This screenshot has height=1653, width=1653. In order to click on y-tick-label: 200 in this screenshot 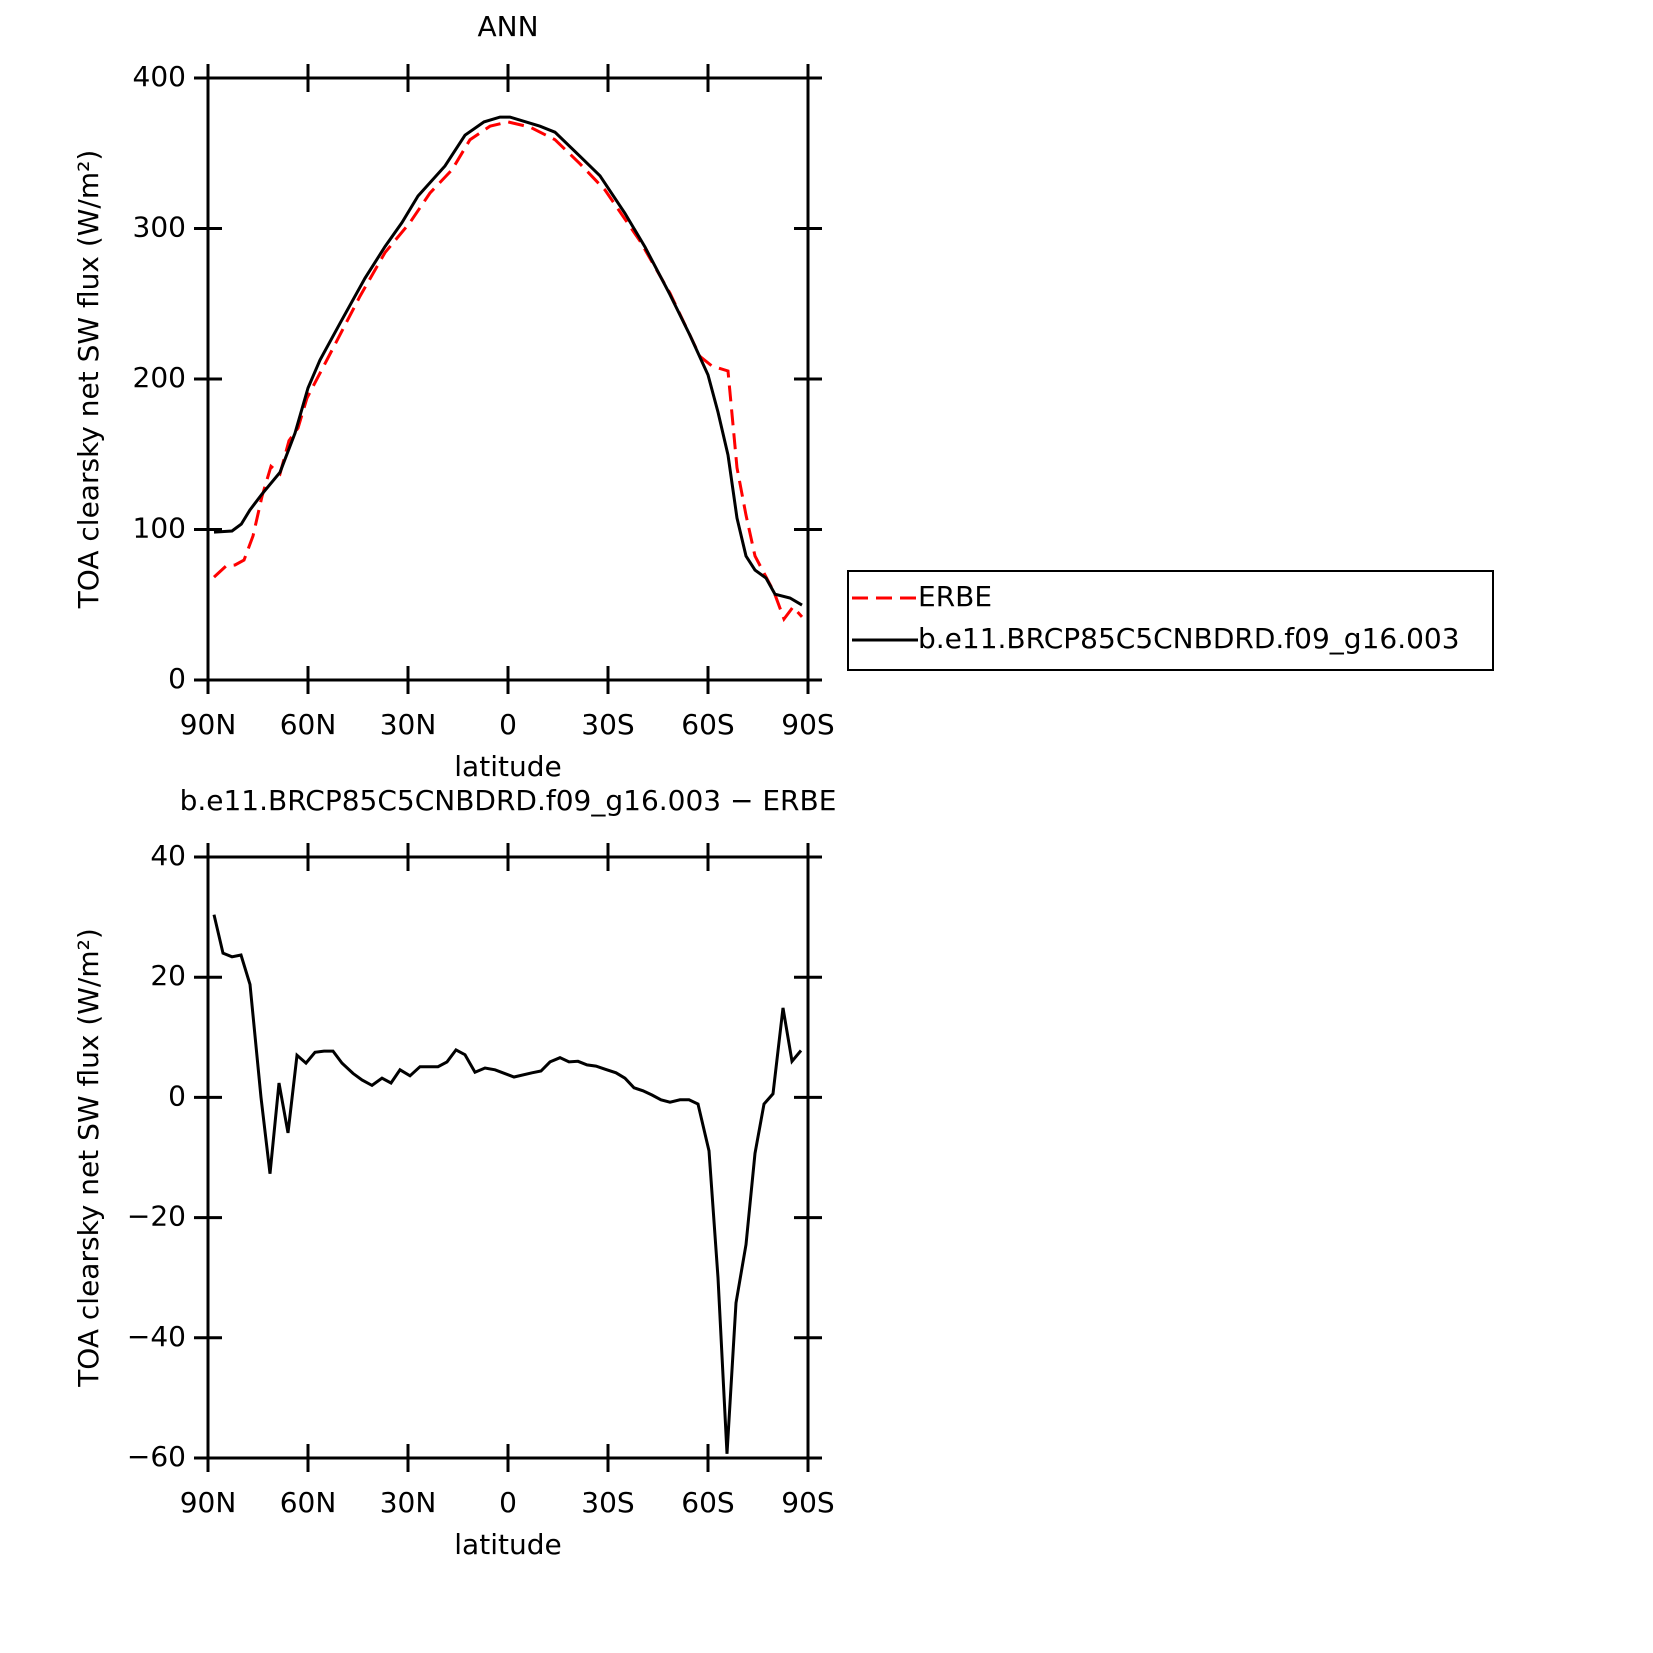, I will do `click(159, 377)`.